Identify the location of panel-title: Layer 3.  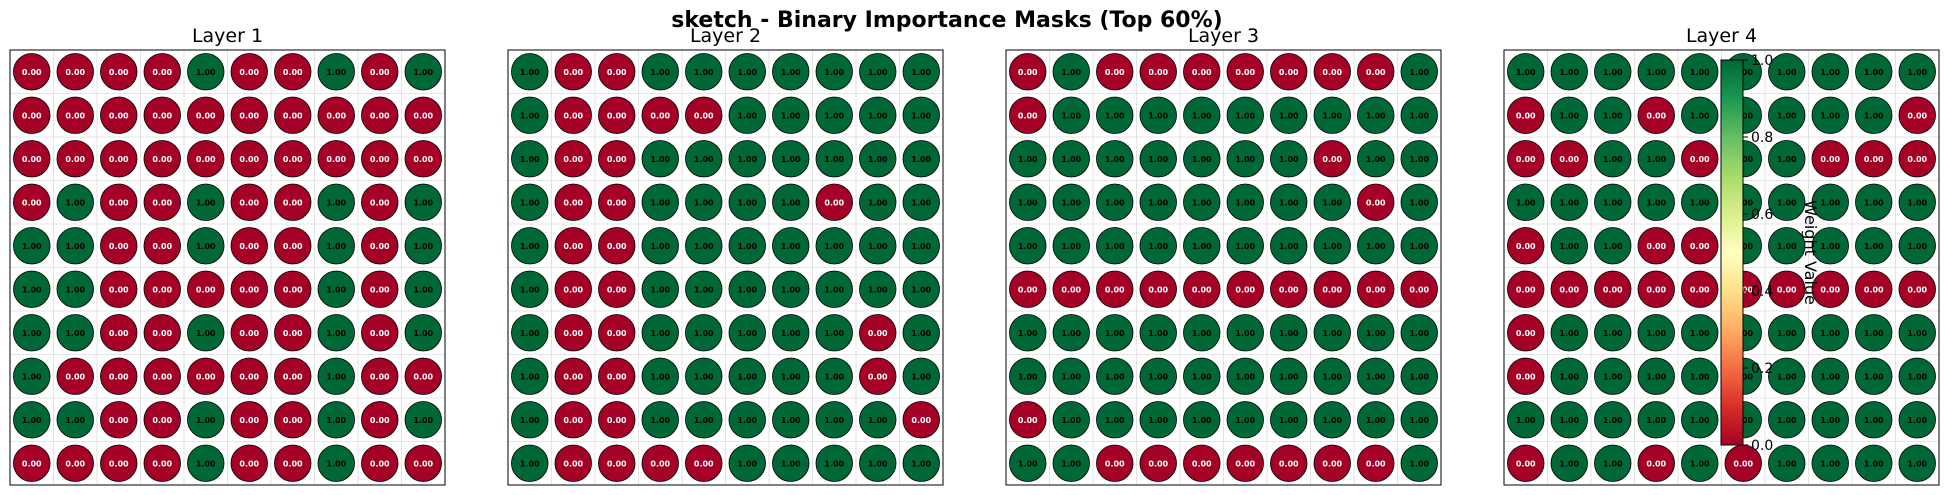
(1223, 36).